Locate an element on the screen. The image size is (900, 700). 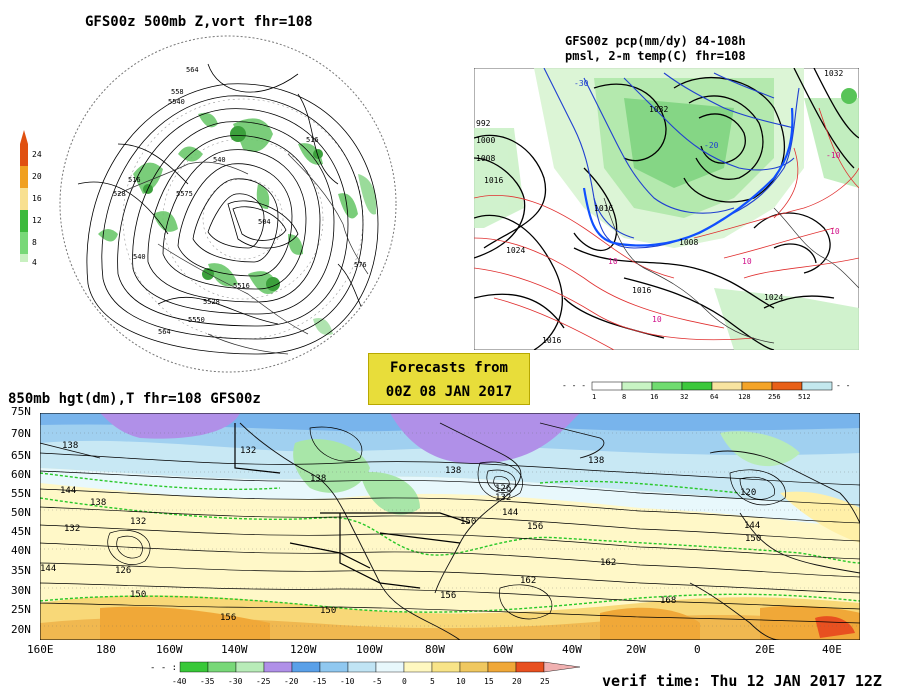
height-label: 168 is located at coordinates (668, 601).